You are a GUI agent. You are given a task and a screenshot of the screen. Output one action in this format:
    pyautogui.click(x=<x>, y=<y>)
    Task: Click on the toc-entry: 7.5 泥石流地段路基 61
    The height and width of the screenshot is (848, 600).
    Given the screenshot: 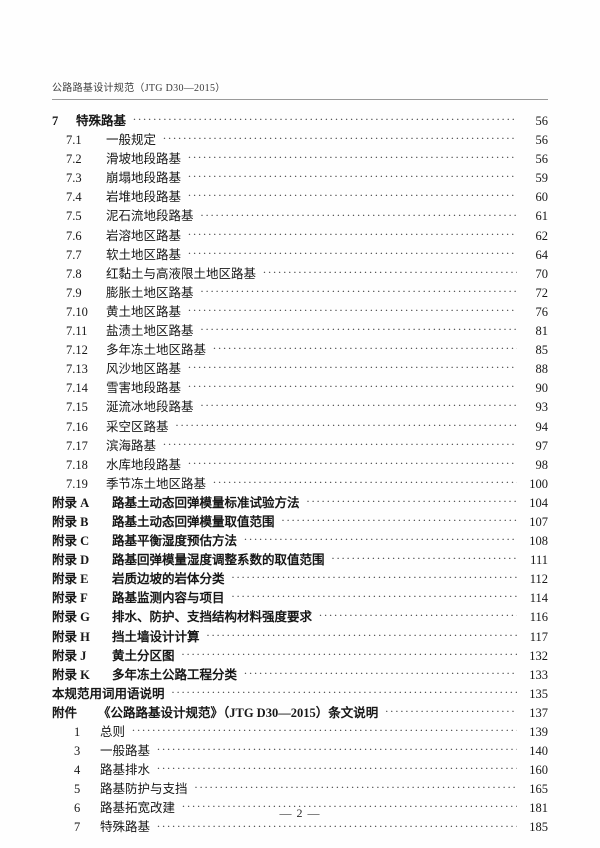 What is the action you would take?
    pyautogui.click(x=300, y=214)
    